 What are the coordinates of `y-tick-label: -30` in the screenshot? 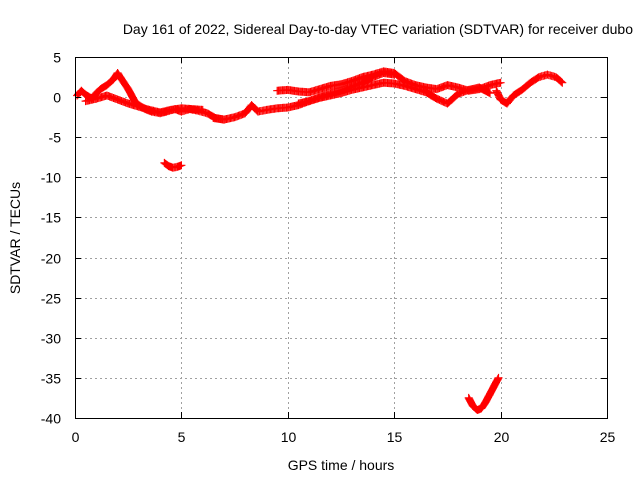 It's located at (51, 339).